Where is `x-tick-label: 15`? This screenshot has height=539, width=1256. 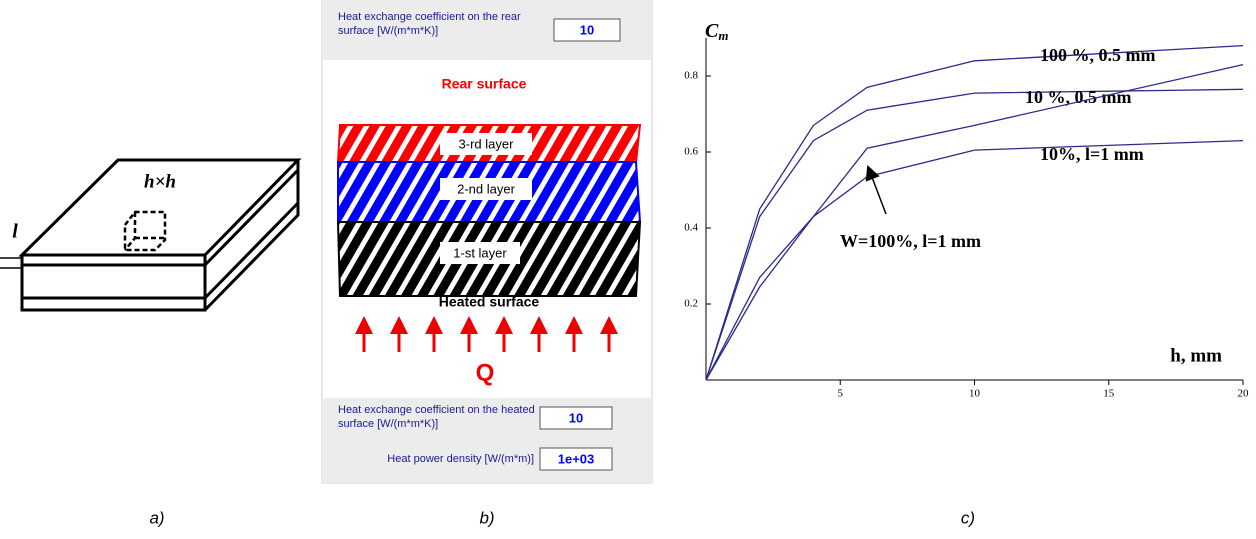
x-tick-label: 15 is located at coordinates (1109, 394).